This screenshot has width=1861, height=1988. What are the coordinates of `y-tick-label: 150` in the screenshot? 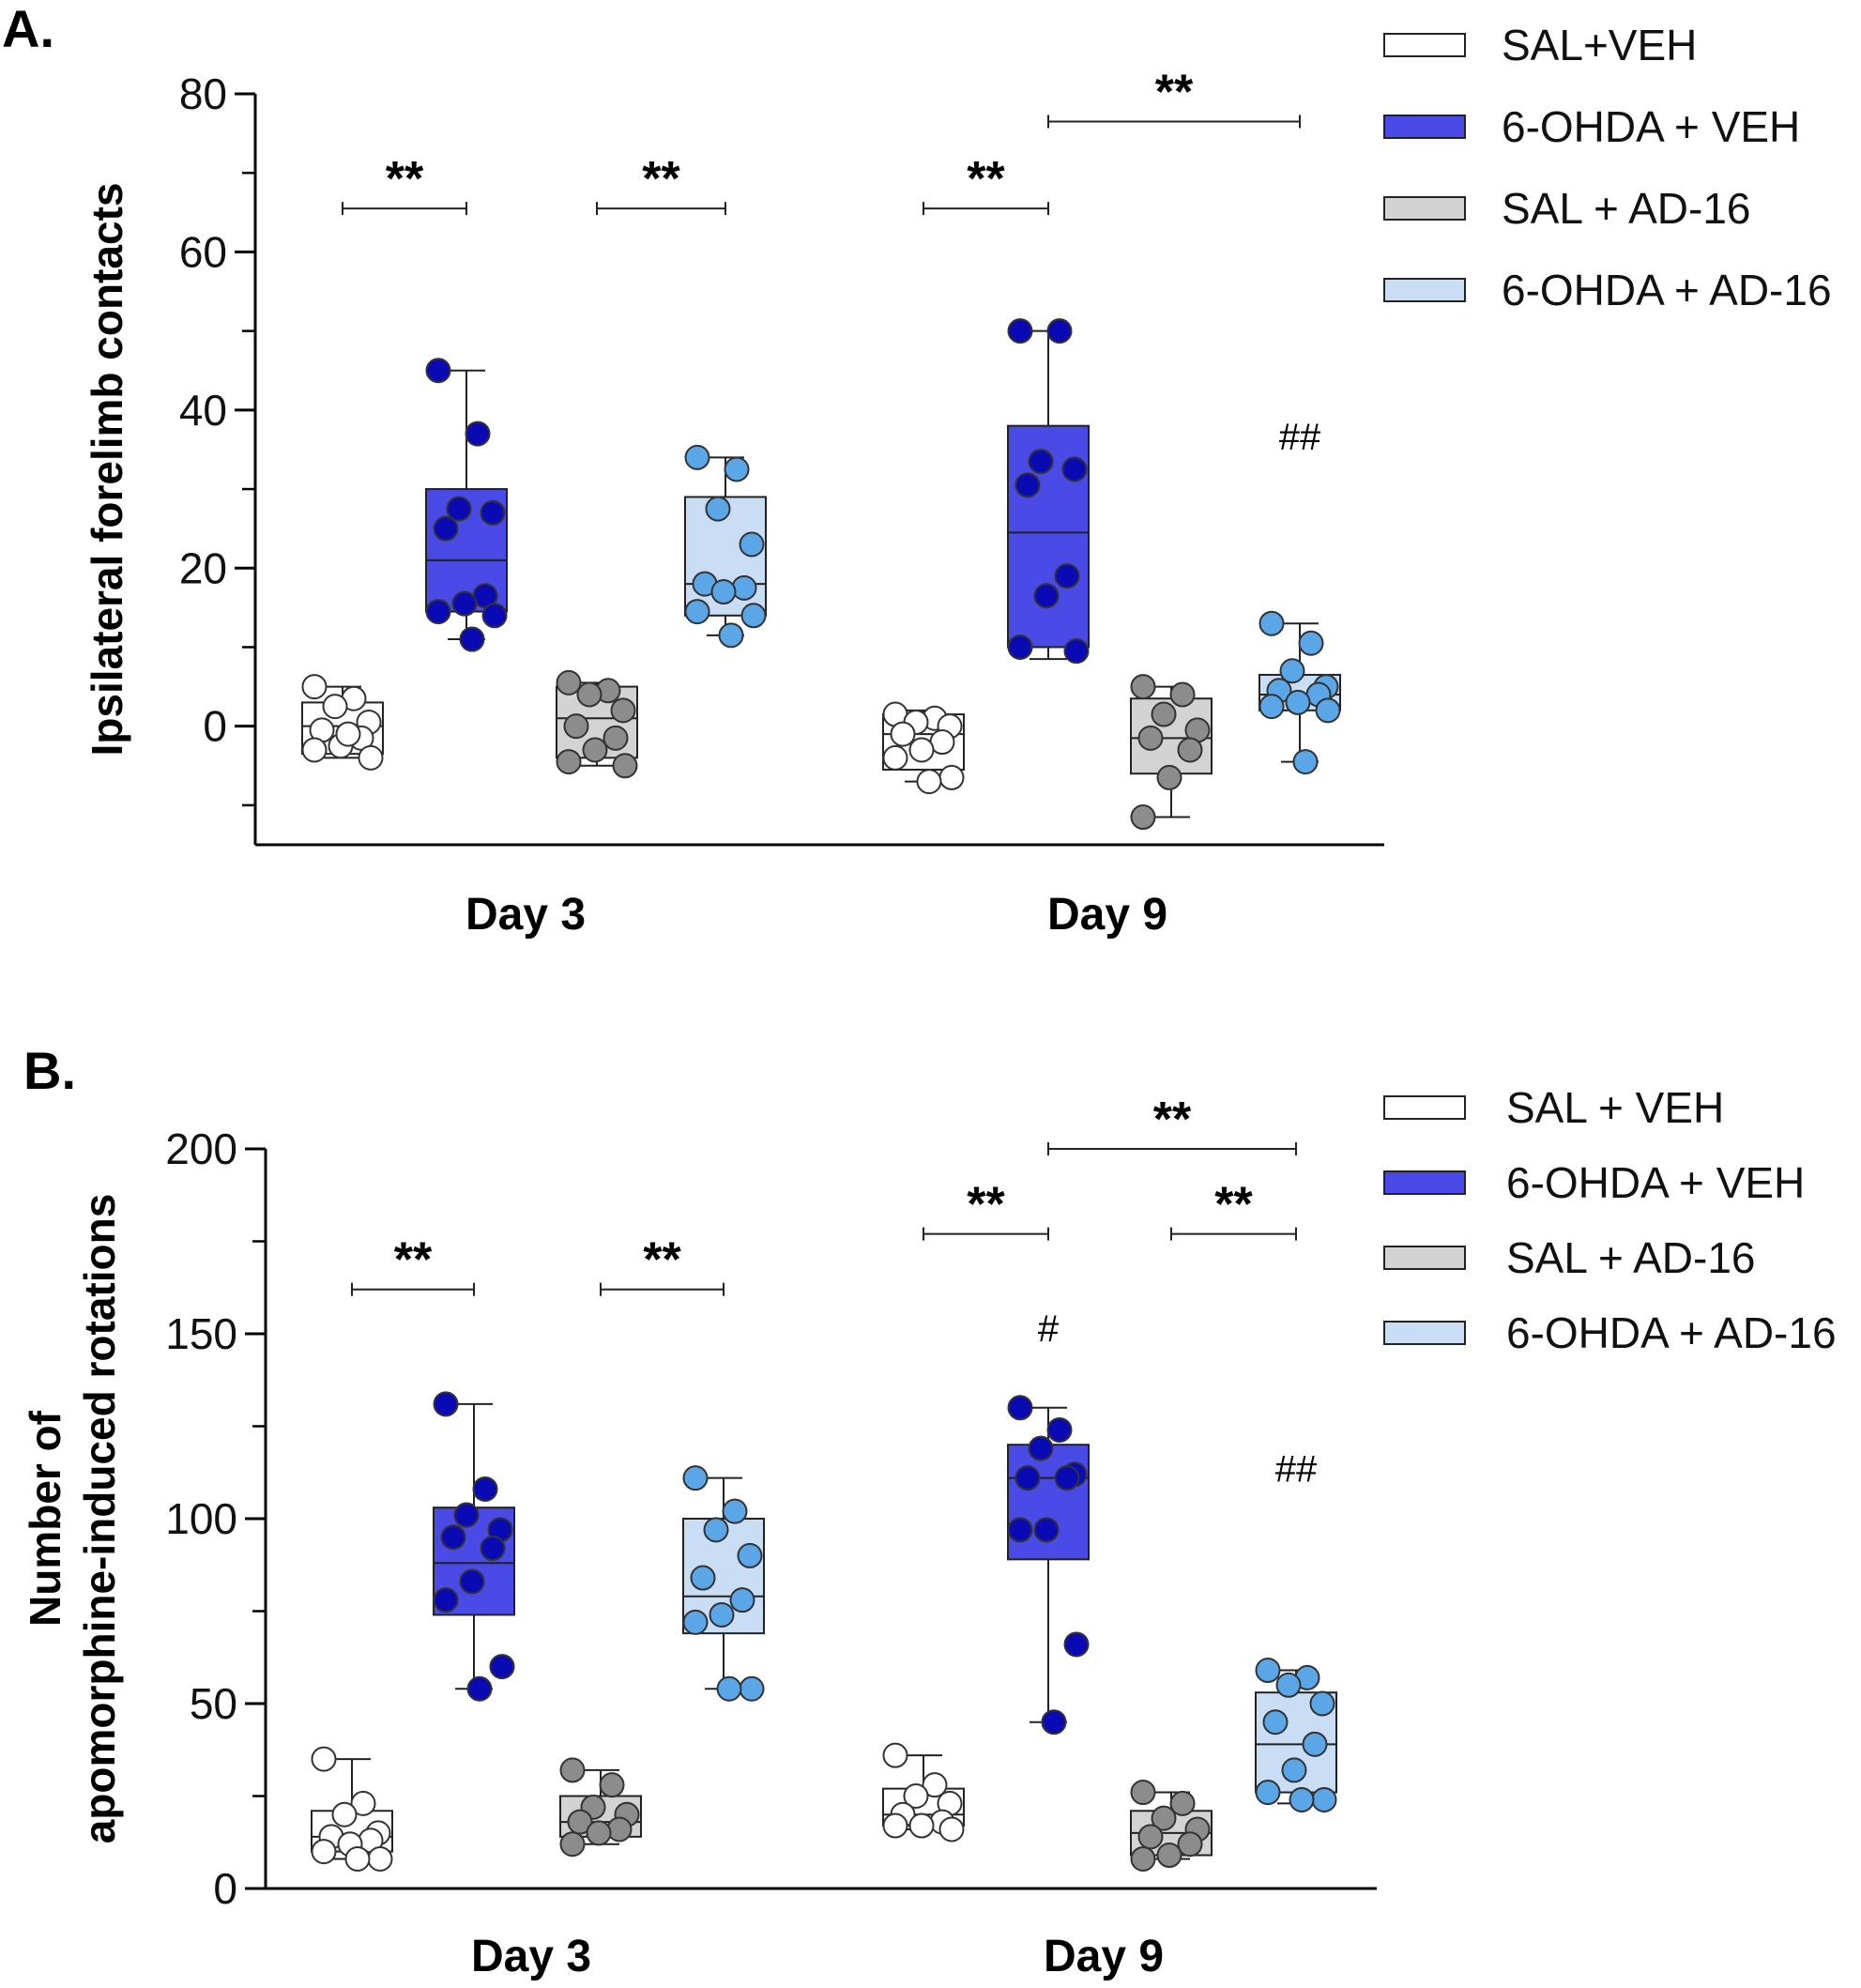 It's located at (201, 1333).